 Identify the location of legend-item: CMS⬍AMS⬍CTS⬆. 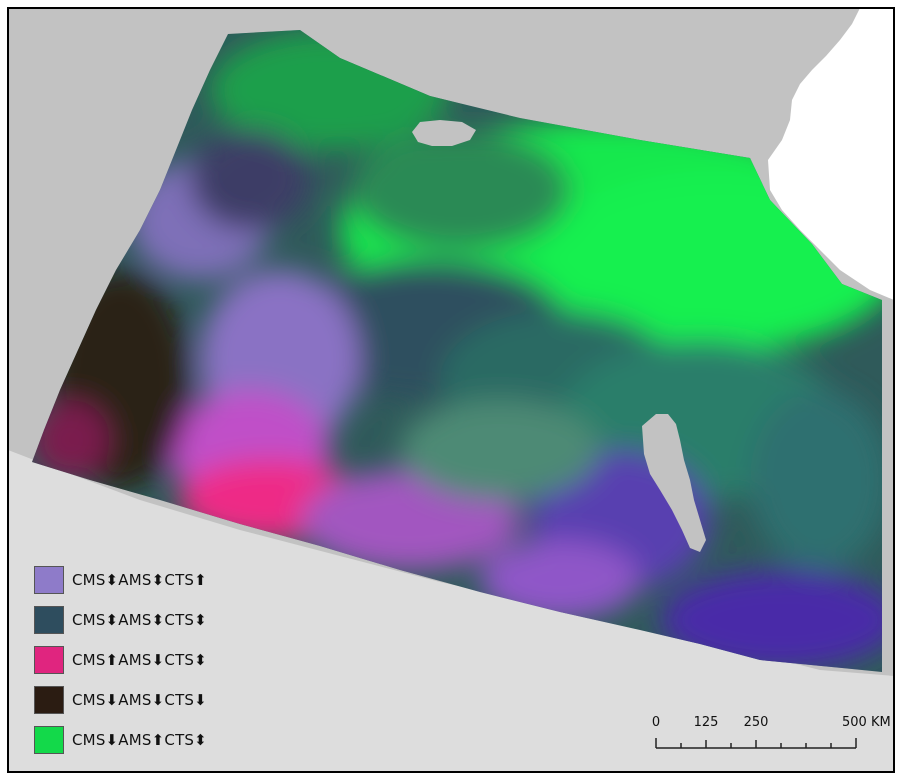
(120, 580).